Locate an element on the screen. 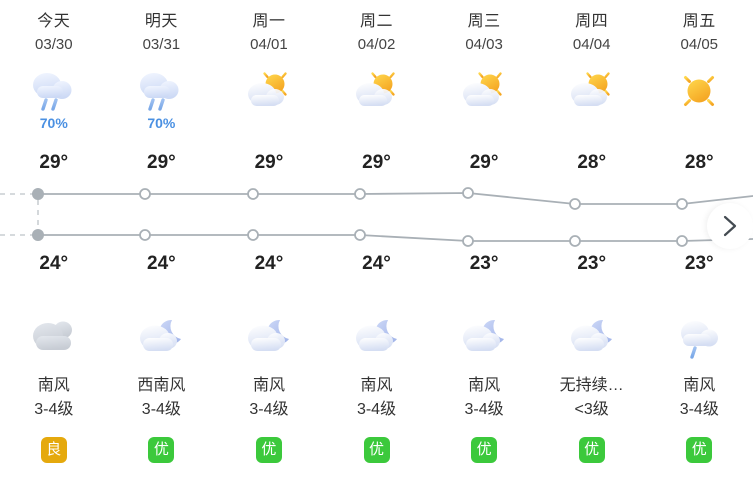  day-name: 周四 is located at coordinates (592, 21).